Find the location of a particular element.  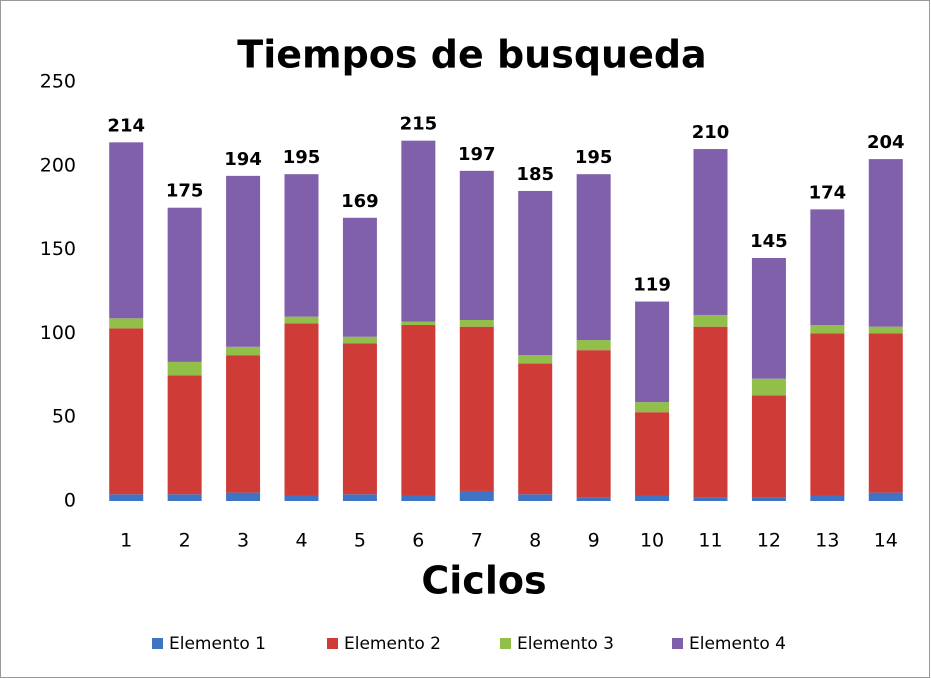

y-tick-label: 50 is located at coordinates (64, 417).